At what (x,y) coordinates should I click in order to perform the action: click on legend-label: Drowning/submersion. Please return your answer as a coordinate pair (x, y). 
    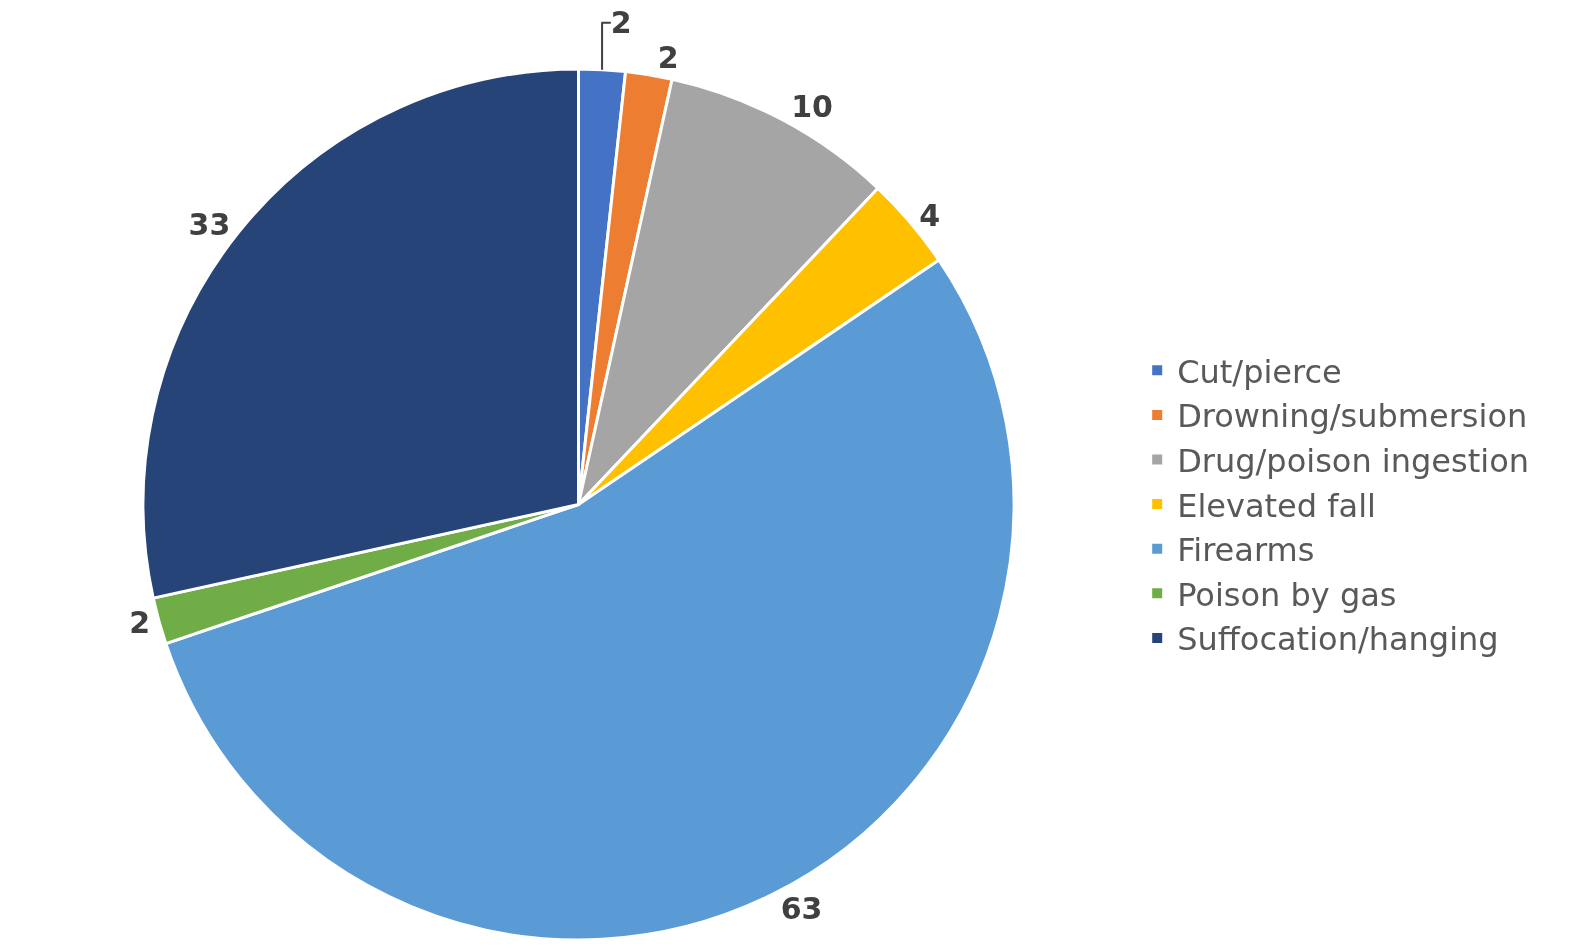
    Looking at the image, I should click on (1352, 416).